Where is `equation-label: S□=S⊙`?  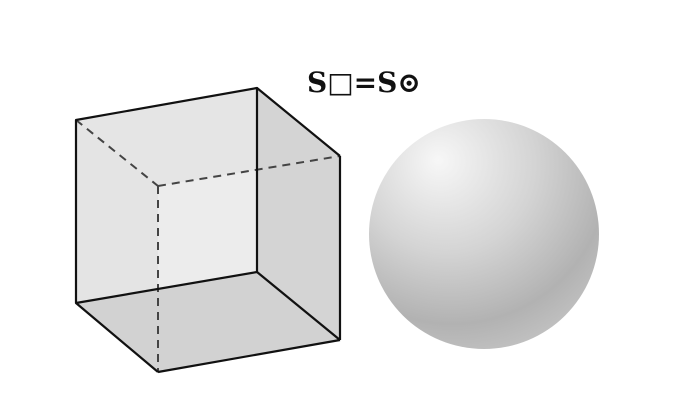 equation-label: S□=S⊙ is located at coordinates (364, 82).